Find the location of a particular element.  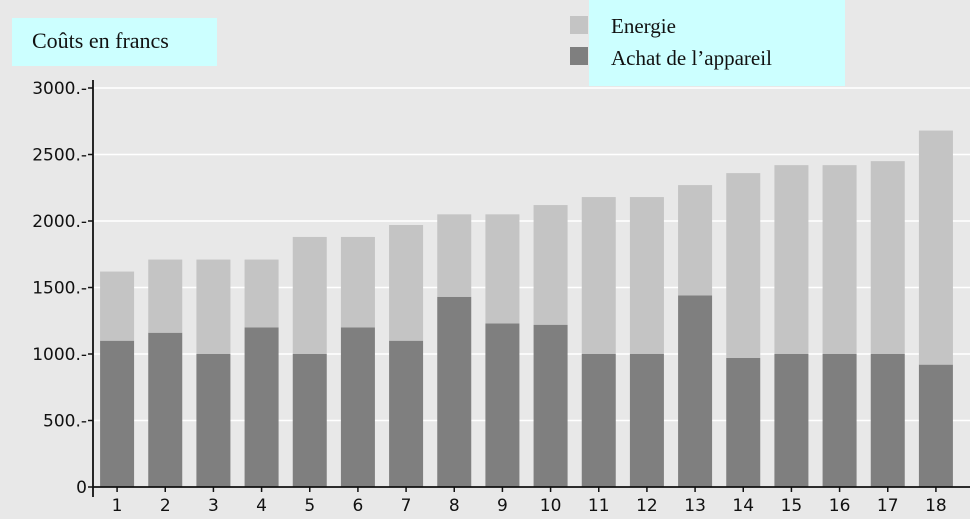

y-tick-label: 1000.- is located at coordinates (59, 355).